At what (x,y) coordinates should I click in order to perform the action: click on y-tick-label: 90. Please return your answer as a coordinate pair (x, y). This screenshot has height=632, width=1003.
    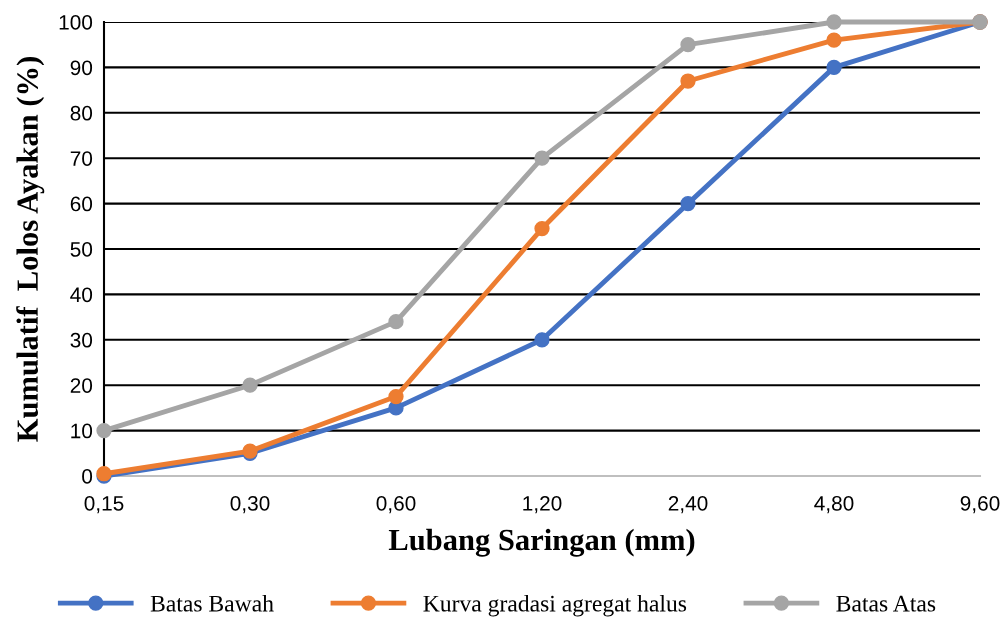
    Looking at the image, I should click on (81, 68).